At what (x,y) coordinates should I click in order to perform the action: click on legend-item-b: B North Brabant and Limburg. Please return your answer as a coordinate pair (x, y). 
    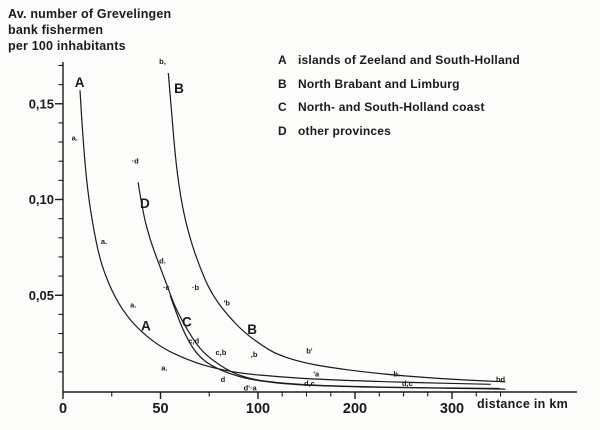
    Looking at the image, I should click on (399, 84).